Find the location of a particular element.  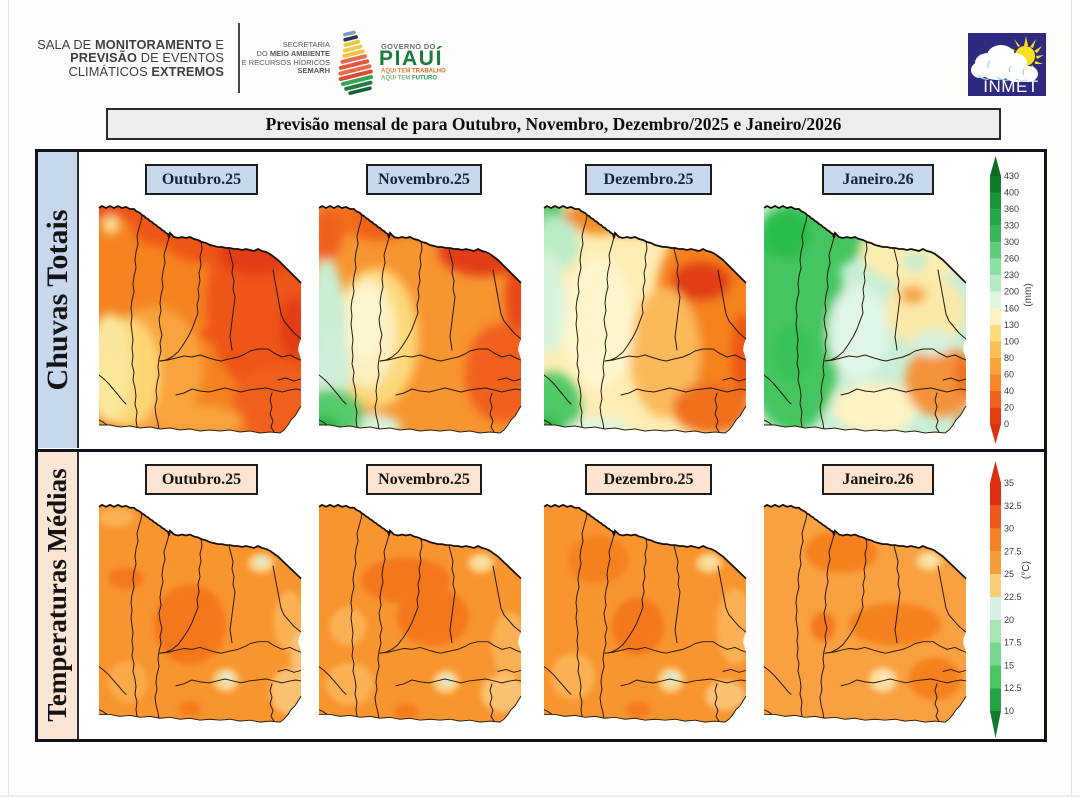

svg-text: 32.5 is located at coordinates (1013, 506).